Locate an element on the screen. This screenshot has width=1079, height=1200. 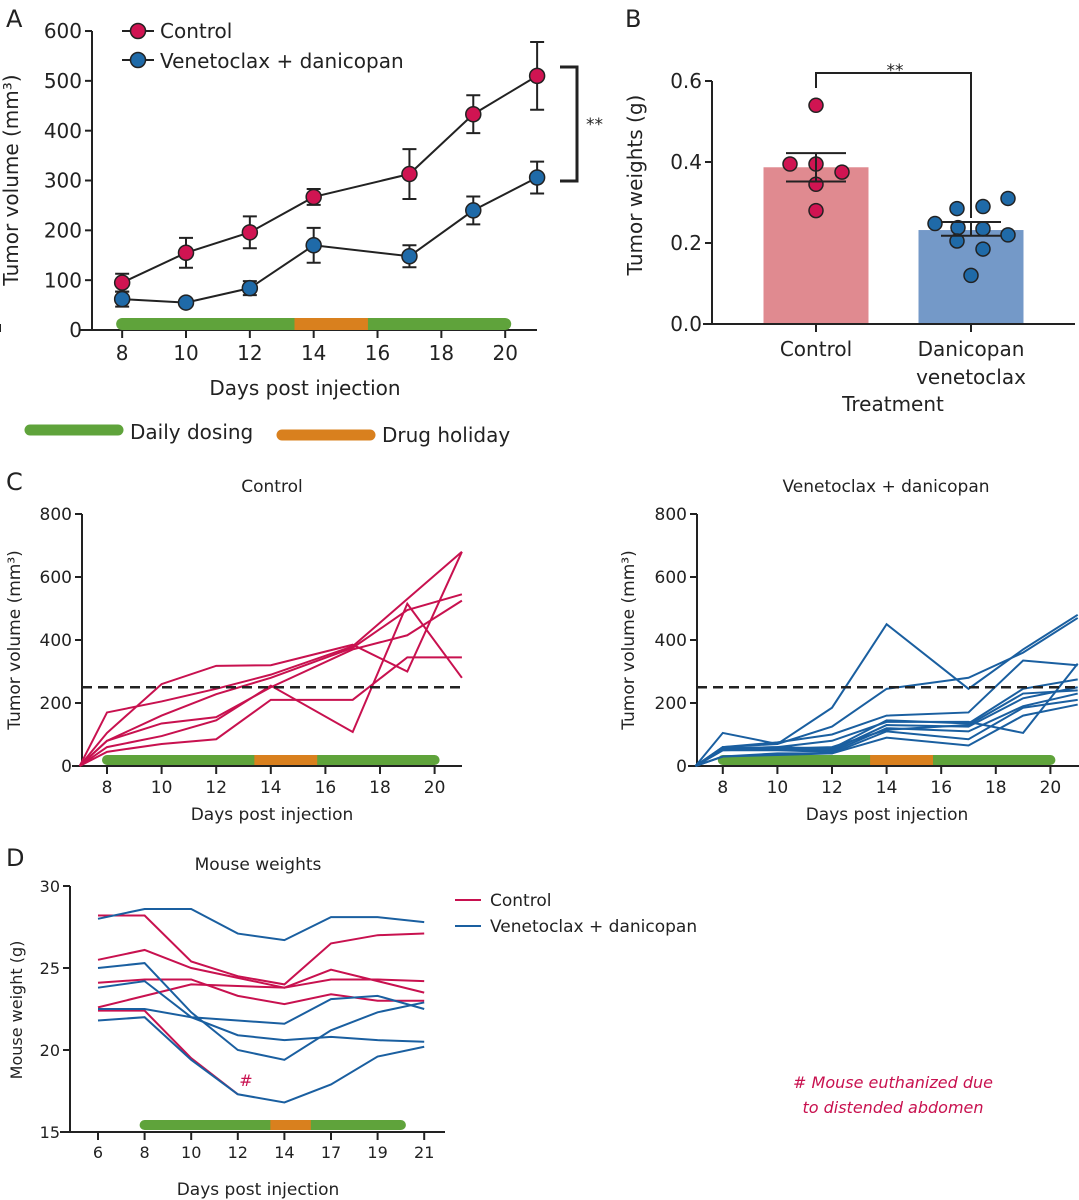
b-category-treated-line2: venetoclax is located at coordinates (971, 377).